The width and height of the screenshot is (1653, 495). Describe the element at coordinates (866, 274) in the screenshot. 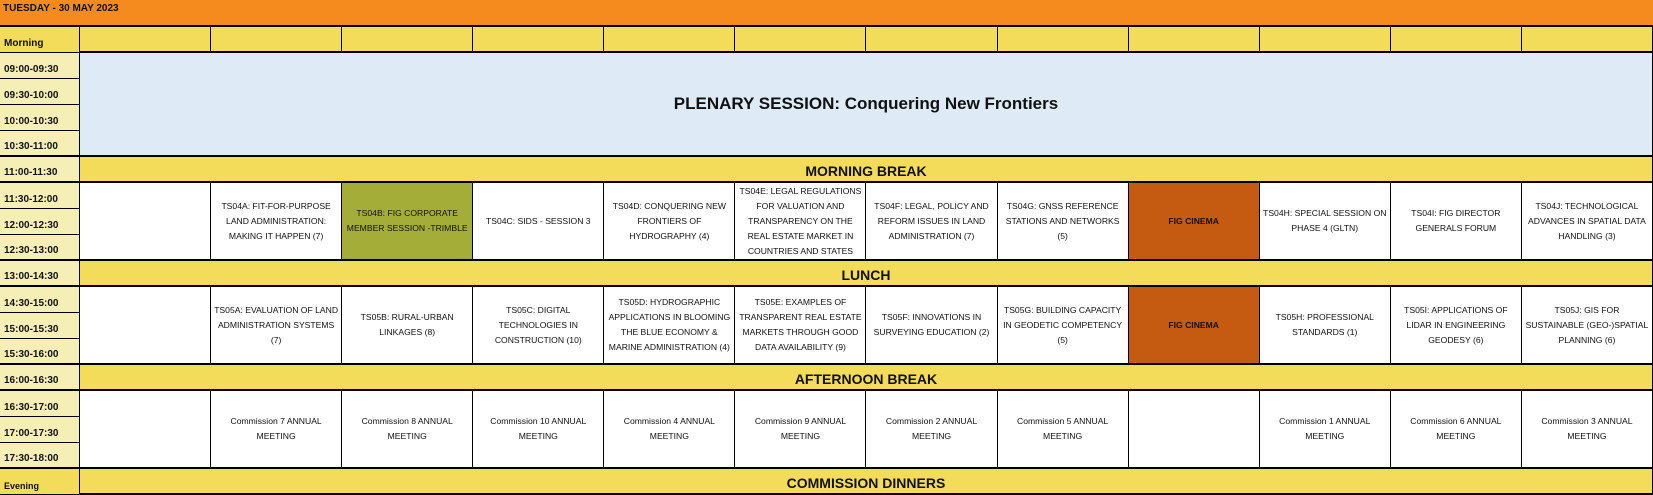

I see `lunch-band: LUNCH` at that location.